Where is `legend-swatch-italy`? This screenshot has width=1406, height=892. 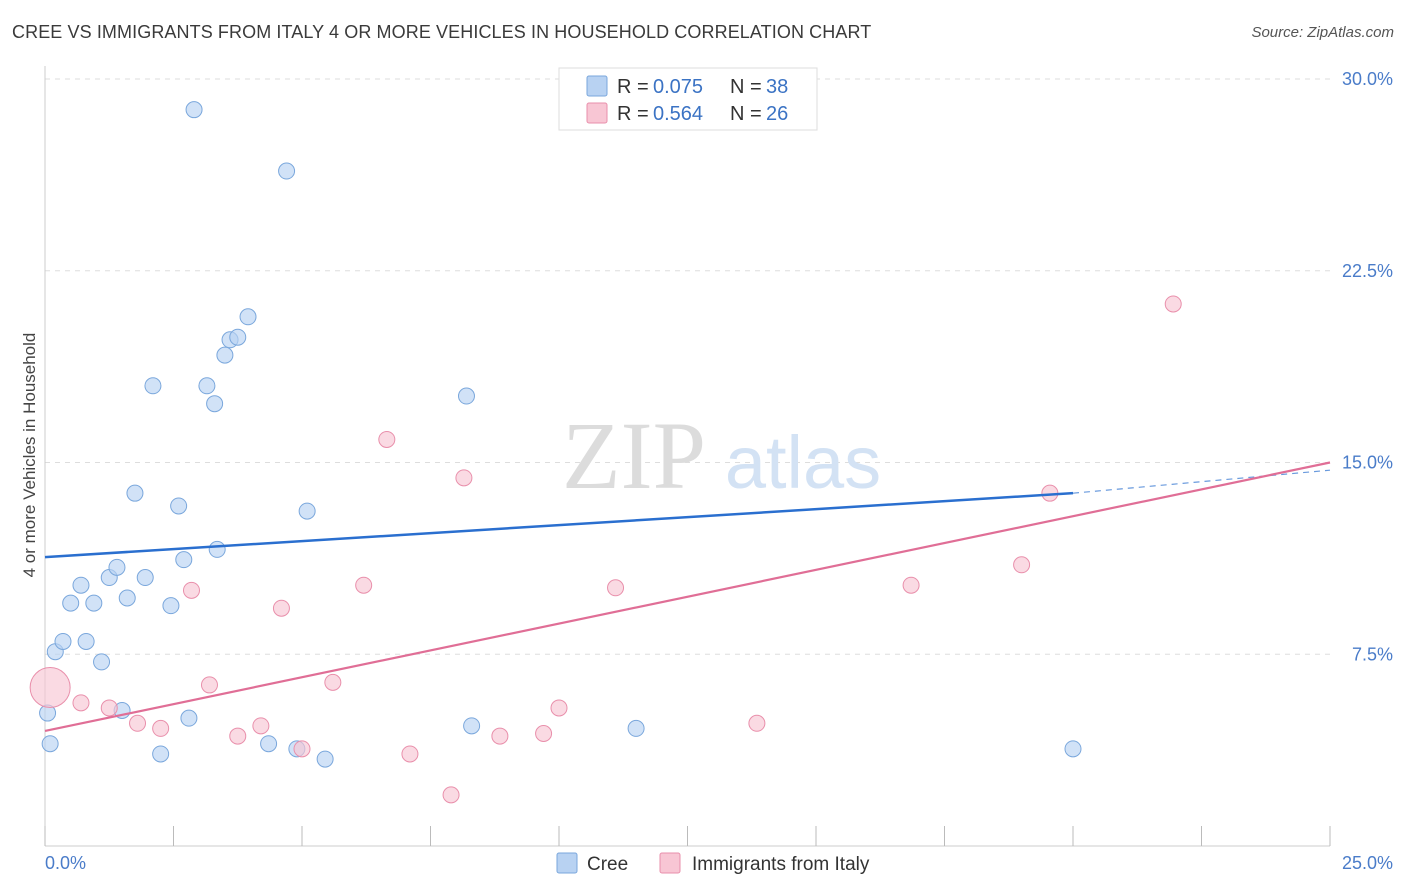
legend-swatch-italy is located at coordinates (597, 113).